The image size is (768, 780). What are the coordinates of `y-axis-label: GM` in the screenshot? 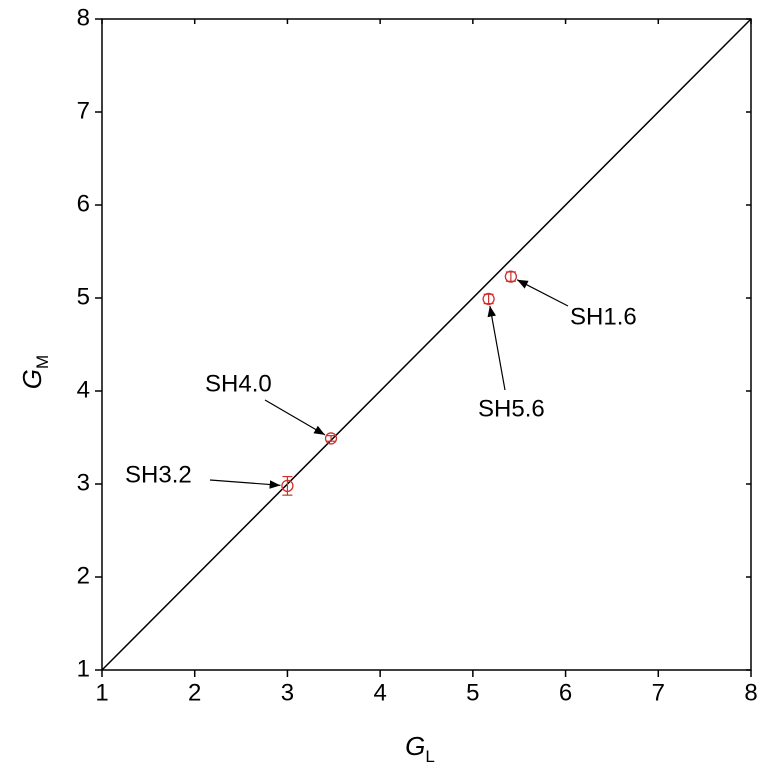 It's located at (35, 372).